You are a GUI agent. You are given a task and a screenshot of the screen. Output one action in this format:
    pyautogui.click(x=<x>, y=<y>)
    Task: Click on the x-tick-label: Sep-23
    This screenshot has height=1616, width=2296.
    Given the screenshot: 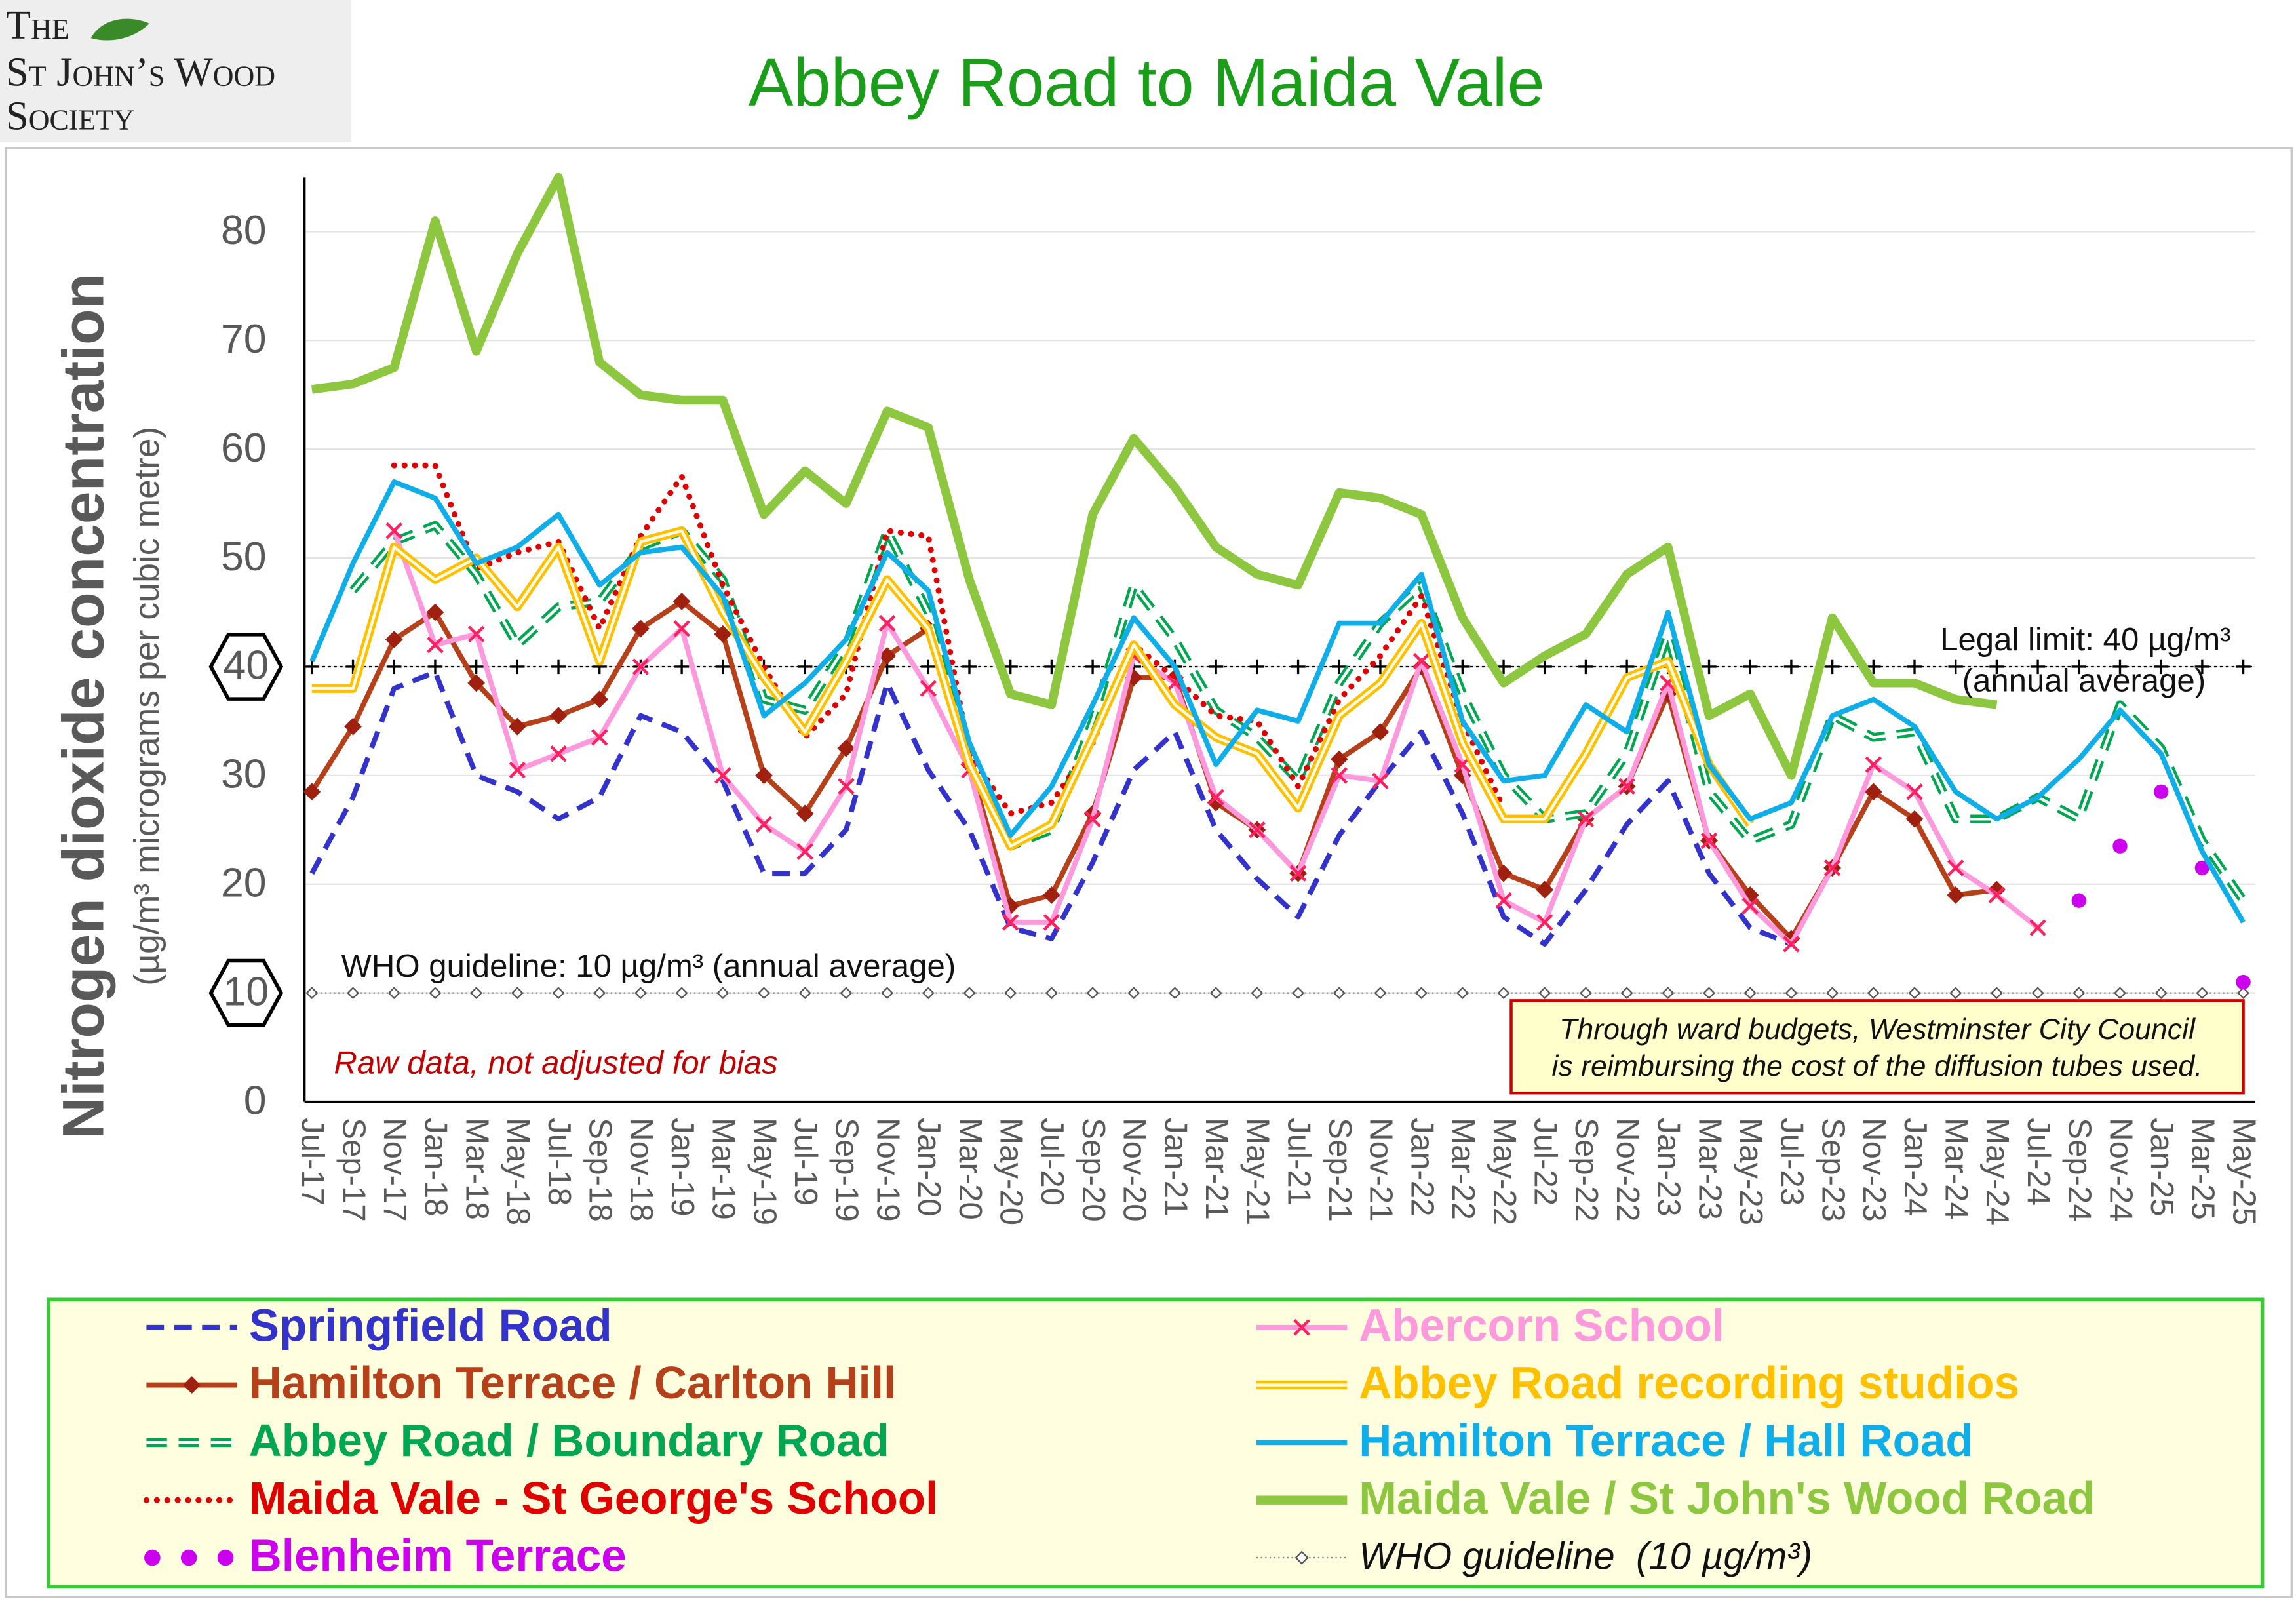 What is the action you would take?
    pyautogui.click(x=1833, y=1169)
    